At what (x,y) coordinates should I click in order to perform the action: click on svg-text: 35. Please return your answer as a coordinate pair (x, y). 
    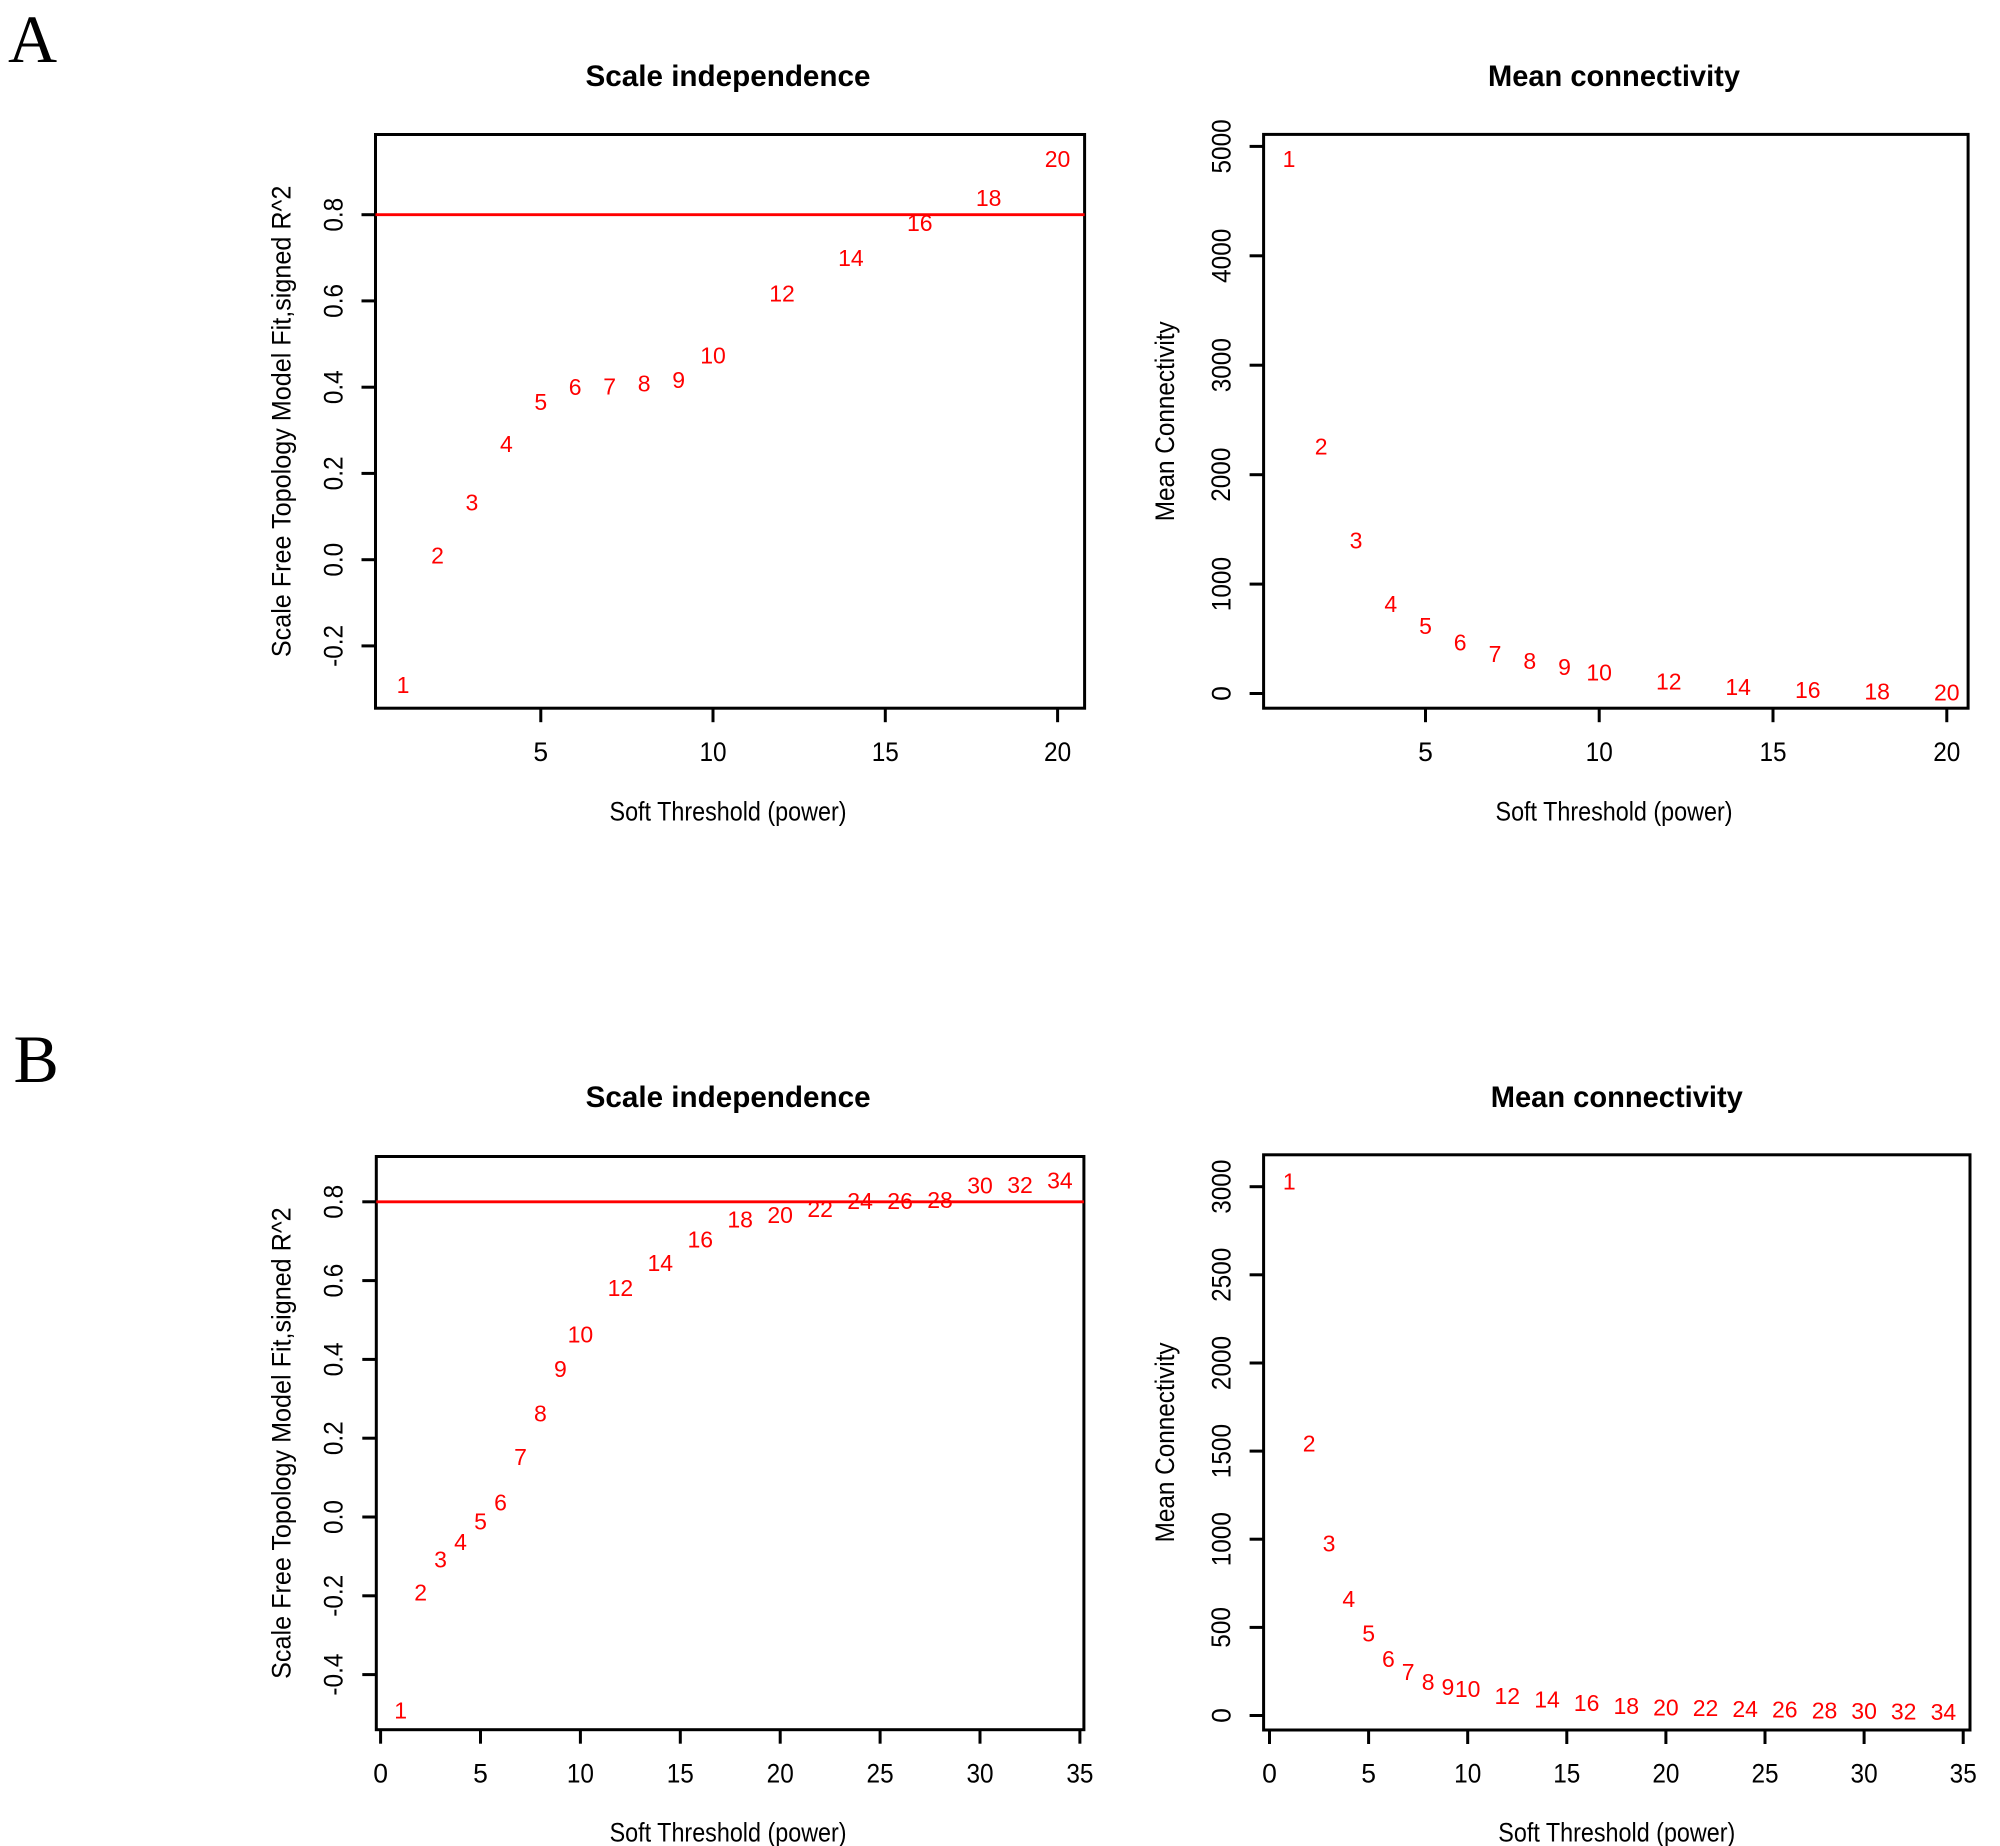
    Looking at the image, I should click on (1963, 1774).